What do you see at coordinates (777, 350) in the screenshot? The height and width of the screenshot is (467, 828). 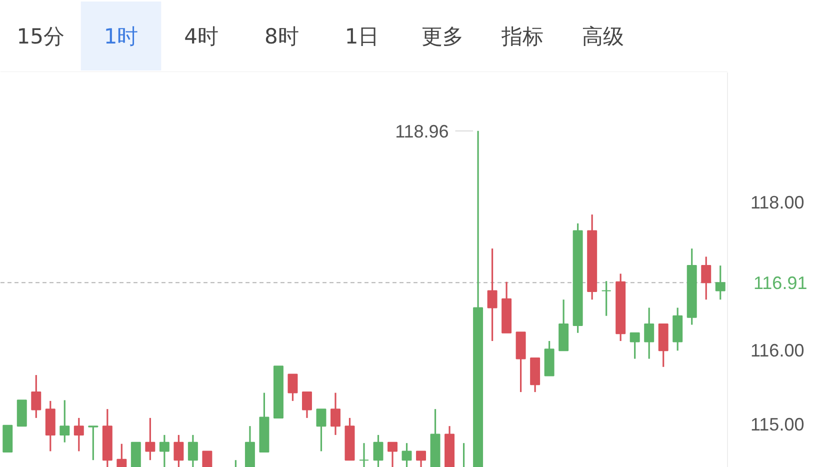 I see `y-tick-label: 116.00` at bounding box center [777, 350].